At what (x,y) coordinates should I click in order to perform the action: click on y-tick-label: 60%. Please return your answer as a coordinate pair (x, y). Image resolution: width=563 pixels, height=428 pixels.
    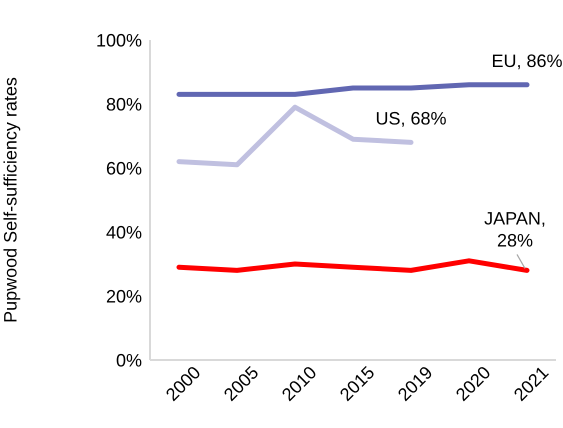
    Looking at the image, I should click on (124, 168).